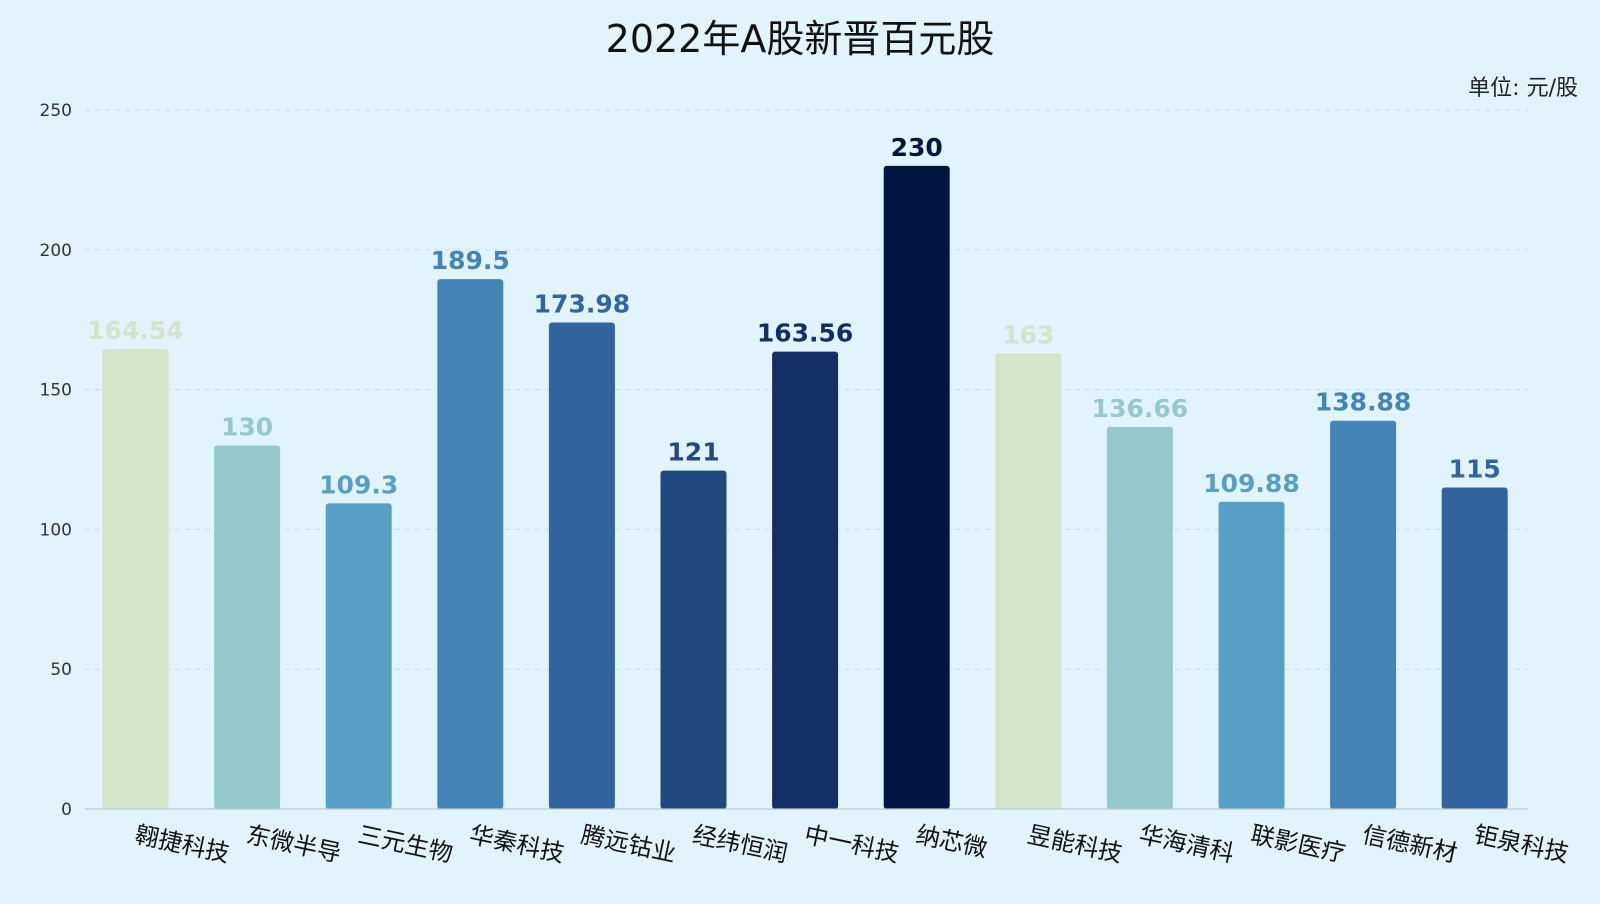  I want to click on x-tick-label: 华秦科技, so click(517, 843).